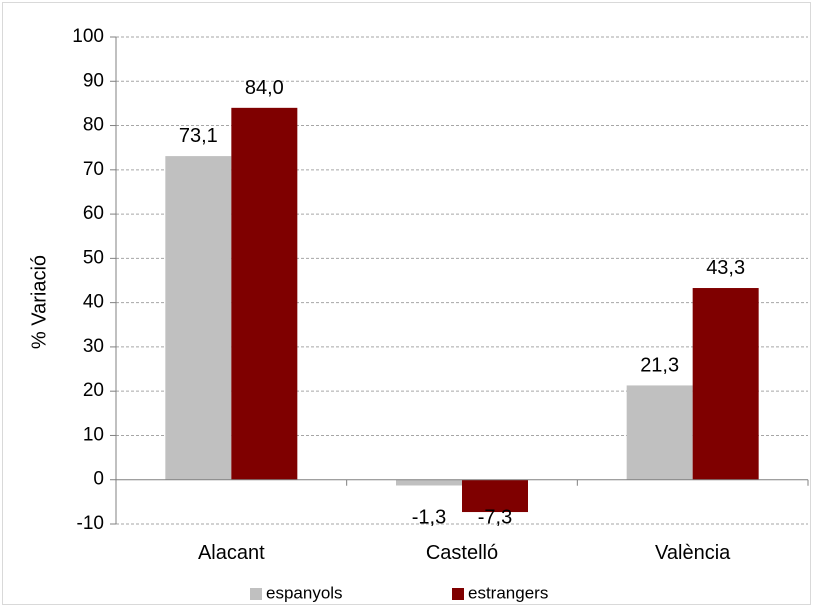 The width and height of the screenshot is (815, 609). What do you see at coordinates (93, 346) in the screenshot?
I see `y-tick-label: 30` at bounding box center [93, 346].